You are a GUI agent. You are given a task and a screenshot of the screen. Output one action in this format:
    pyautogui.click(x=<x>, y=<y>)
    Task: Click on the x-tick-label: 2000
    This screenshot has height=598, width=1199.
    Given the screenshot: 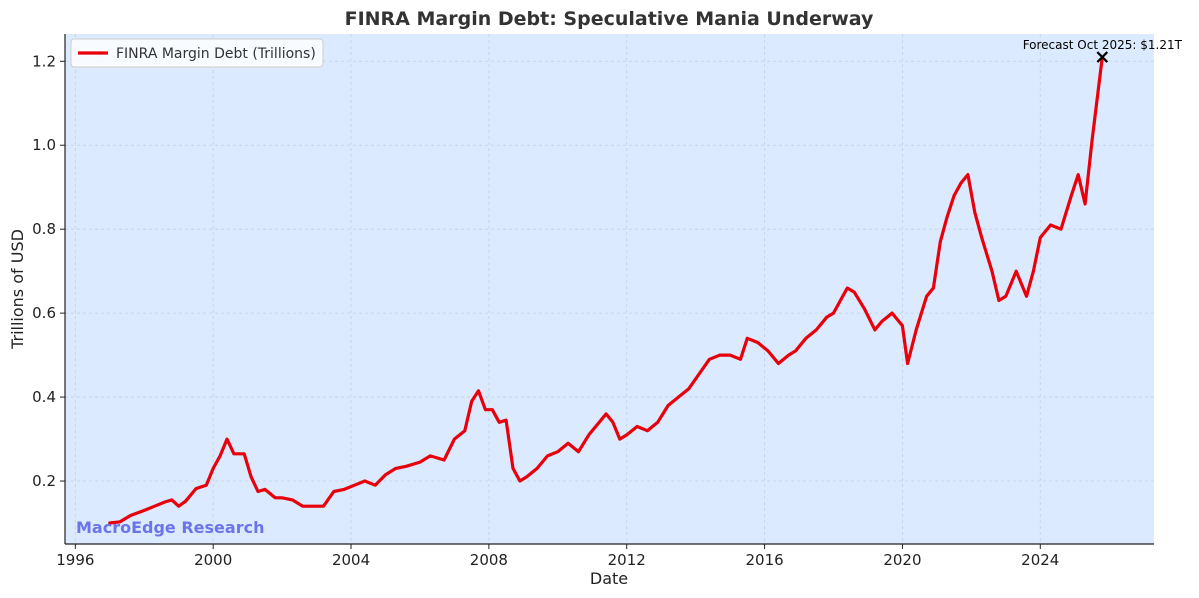 What is the action you would take?
    pyautogui.click(x=213, y=560)
    